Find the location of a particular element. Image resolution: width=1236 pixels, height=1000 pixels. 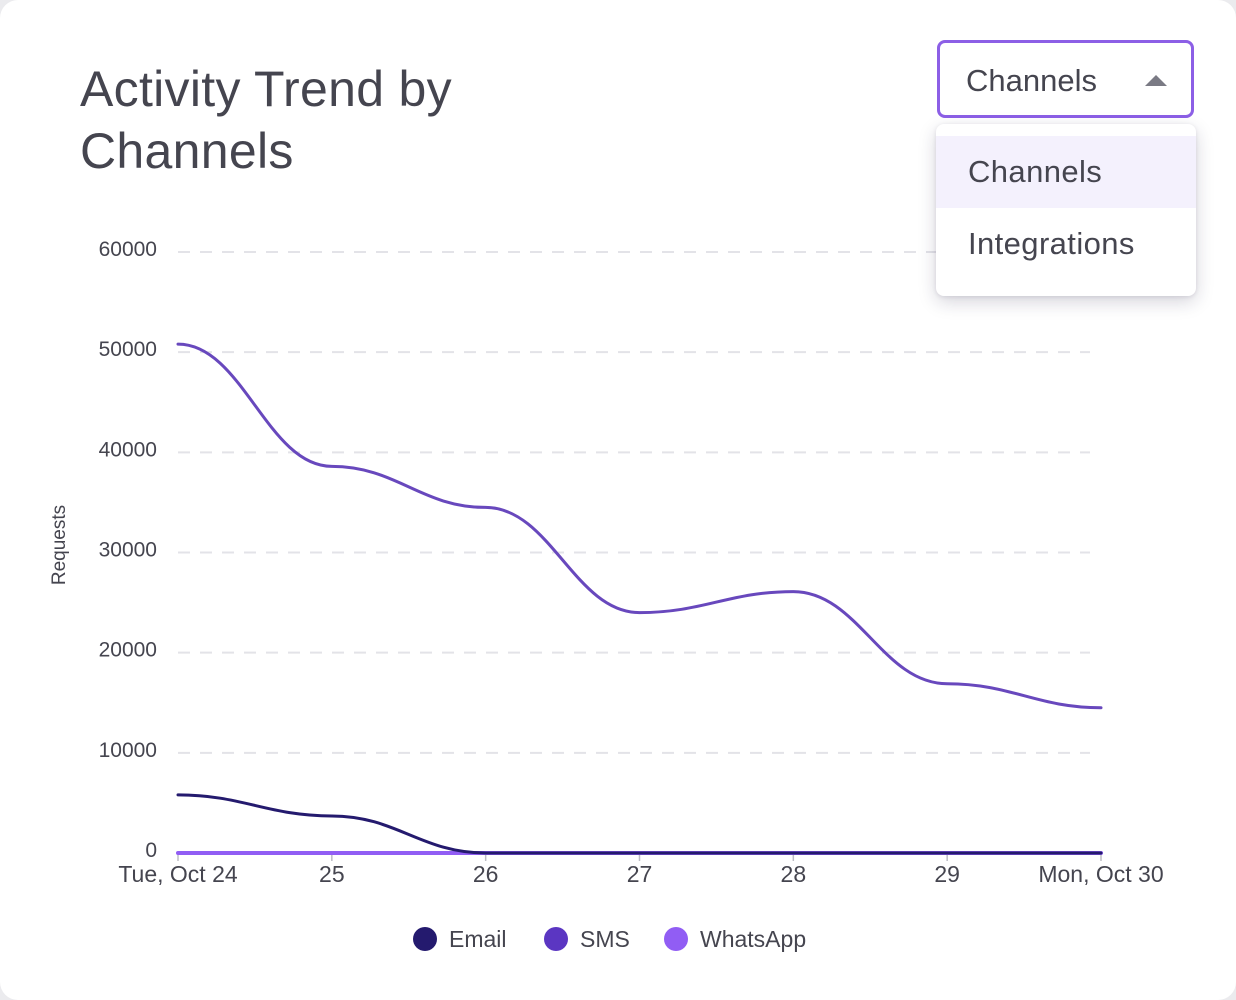

dropdown-option-channels: Channels is located at coordinates (1066, 172).